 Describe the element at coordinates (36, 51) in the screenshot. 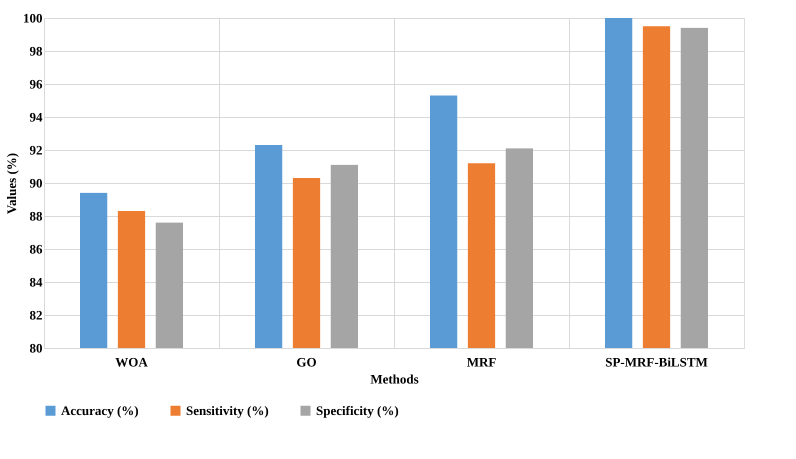

I see `y-tick-label: 98` at that location.